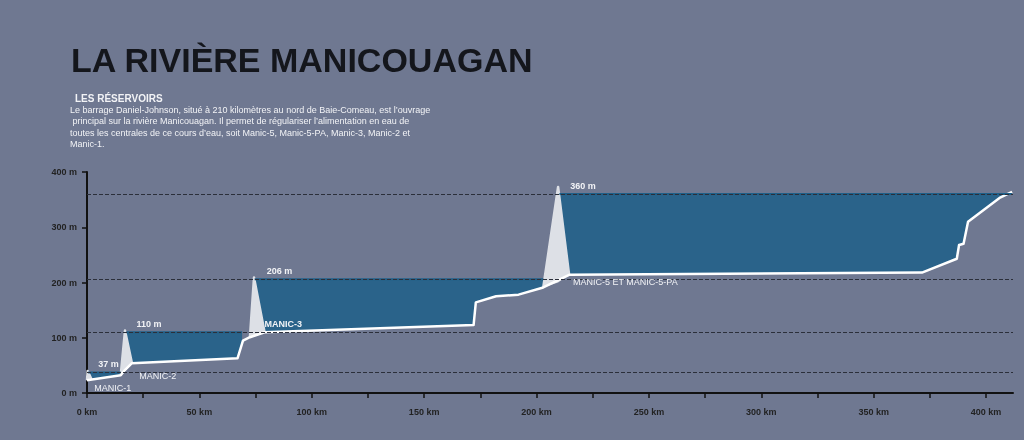 This screenshot has height=440, width=1024. What do you see at coordinates (873, 411) in the screenshot?
I see `x-tick-label: 350 km` at bounding box center [873, 411].